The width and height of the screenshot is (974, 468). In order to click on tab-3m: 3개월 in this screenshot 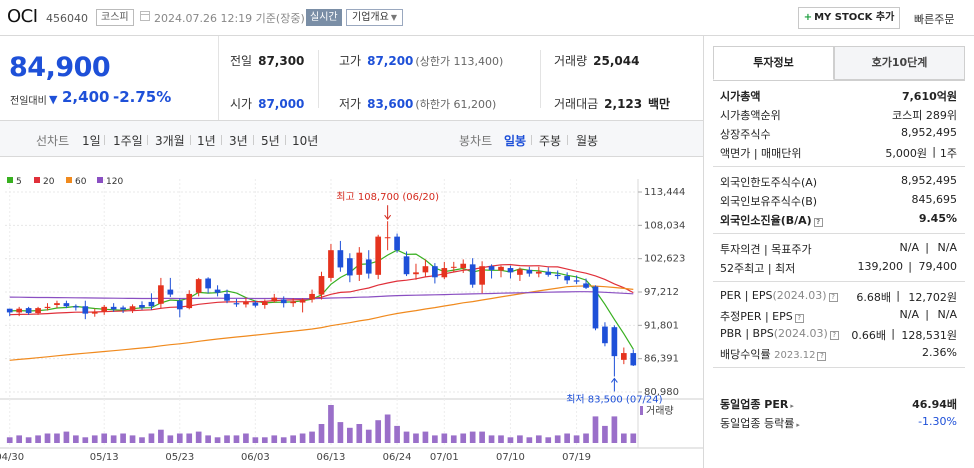, I will do `click(170, 141)`.